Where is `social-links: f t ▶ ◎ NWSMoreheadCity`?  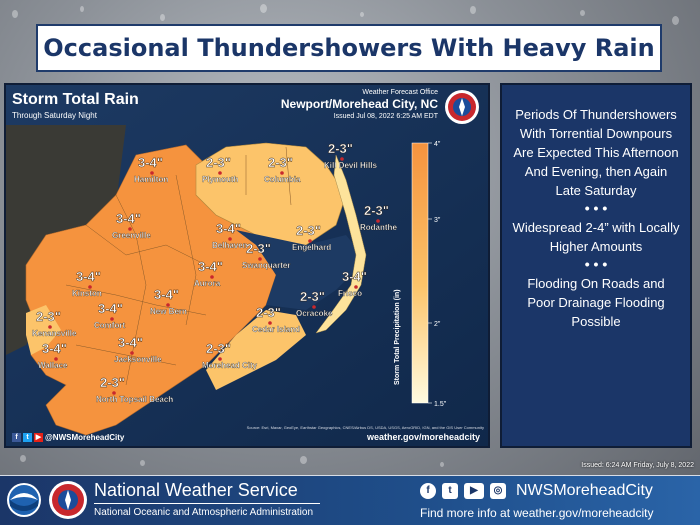 social-links: f t ▶ ◎ NWSMoreheadCity is located at coordinates (536, 491).